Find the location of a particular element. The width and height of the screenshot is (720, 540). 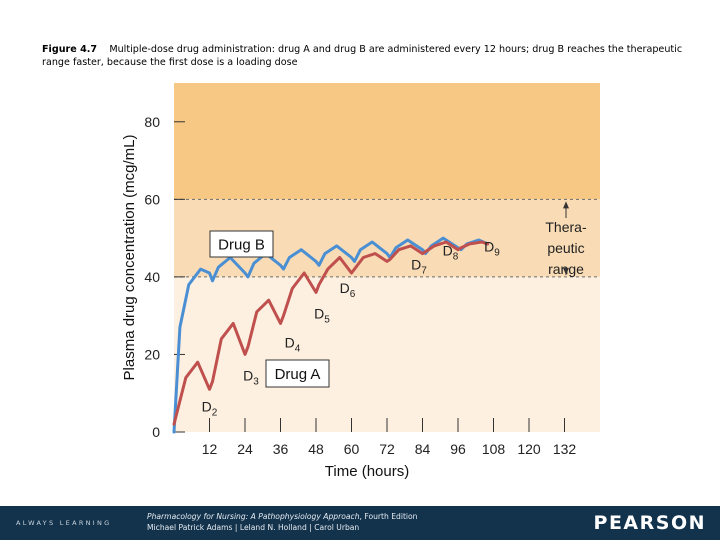

range-arrow-up-icon is located at coordinates (566, 205).